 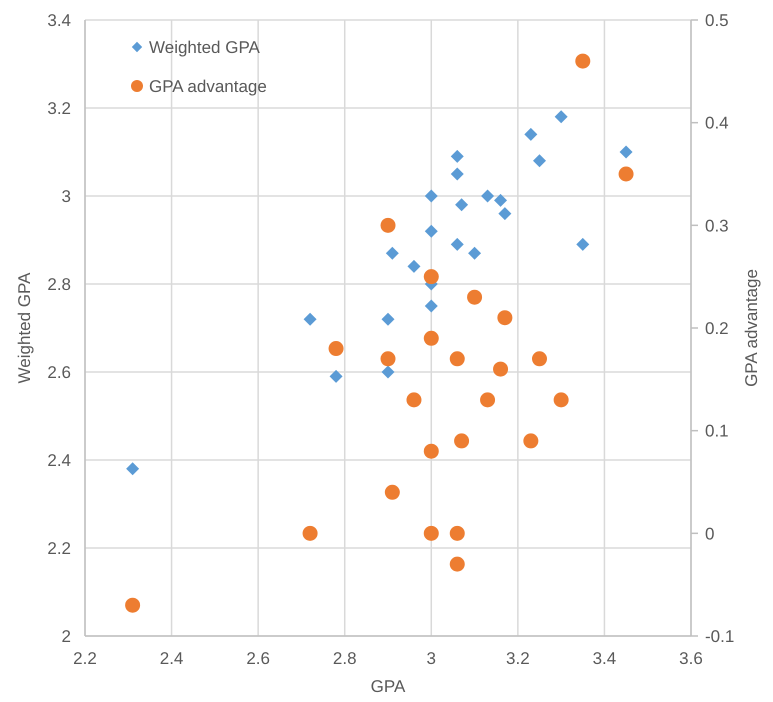 What do you see at coordinates (691, 658) in the screenshot?
I see `x-tick-label: 3.6` at bounding box center [691, 658].